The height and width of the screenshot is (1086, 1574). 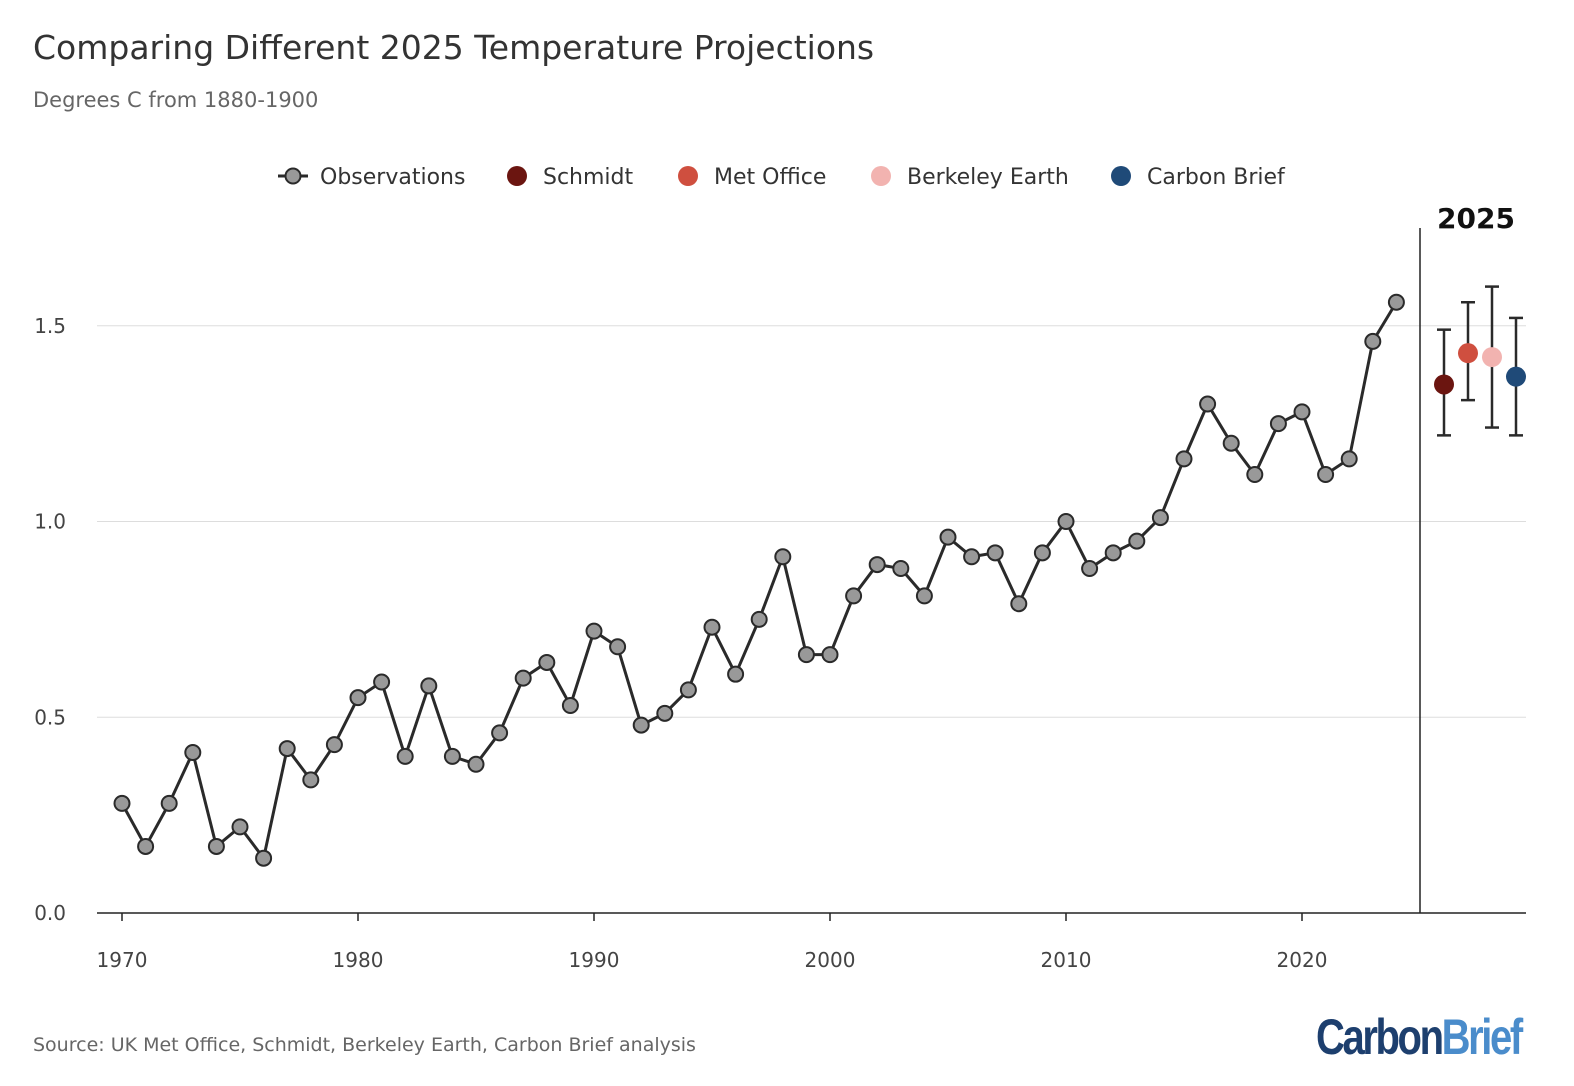 What do you see at coordinates (122, 960) in the screenshot?
I see `x-tick-label: 1970` at bounding box center [122, 960].